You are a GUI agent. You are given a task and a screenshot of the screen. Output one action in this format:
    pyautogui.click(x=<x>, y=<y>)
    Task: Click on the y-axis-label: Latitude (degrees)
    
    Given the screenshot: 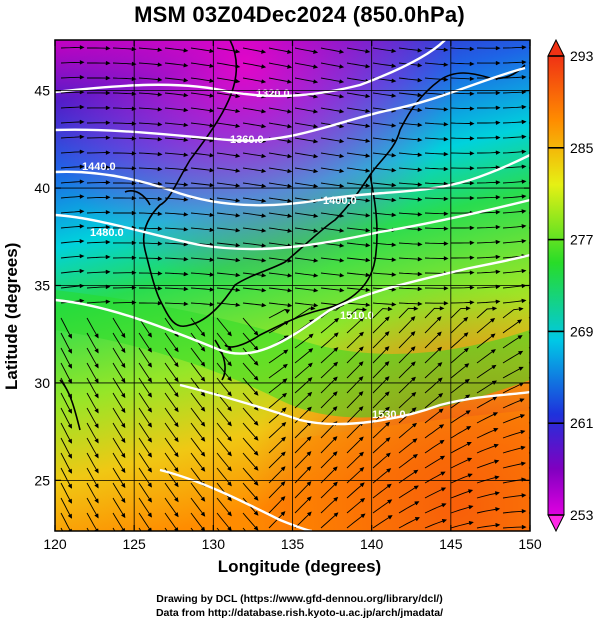 What is the action you would take?
    pyautogui.click(x=11, y=316)
    